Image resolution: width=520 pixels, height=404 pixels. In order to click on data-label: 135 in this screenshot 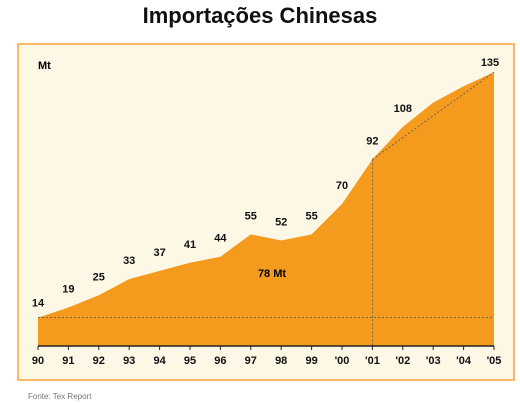, I will do `click(490, 63)`.